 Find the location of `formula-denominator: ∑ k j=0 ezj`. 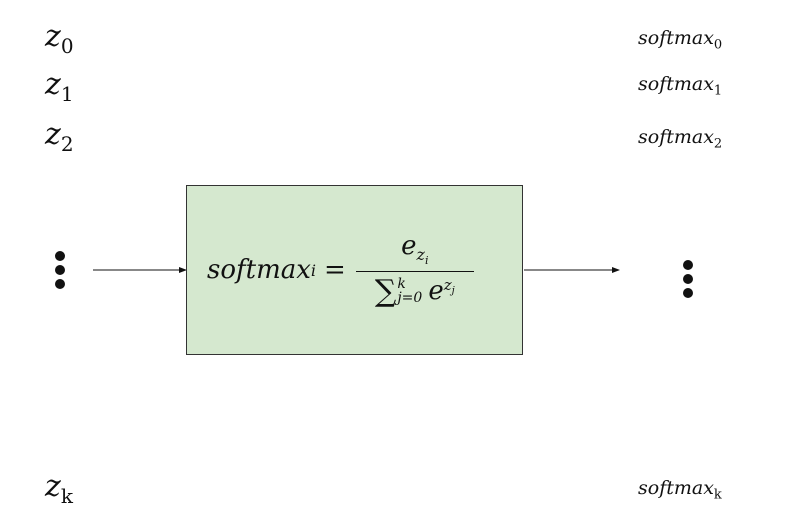

formula-denominator: ∑ k j=0 ezj is located at coordinates (415, 290).